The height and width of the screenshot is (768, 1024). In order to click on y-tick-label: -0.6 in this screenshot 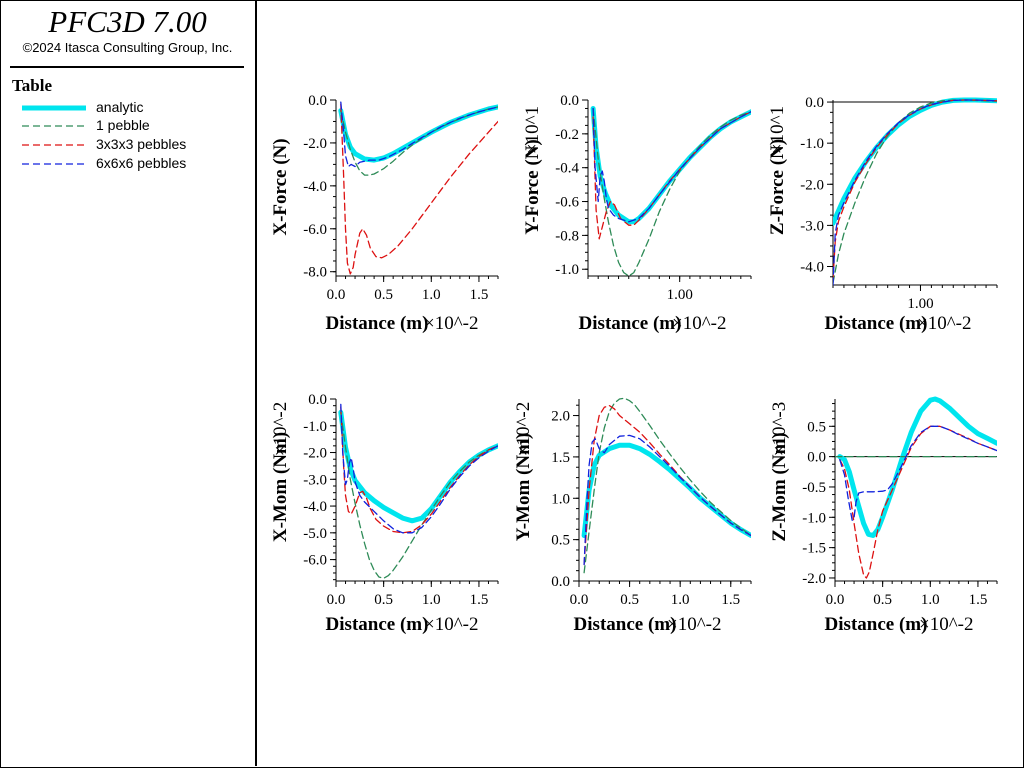, I will do `click(567, 203)`.